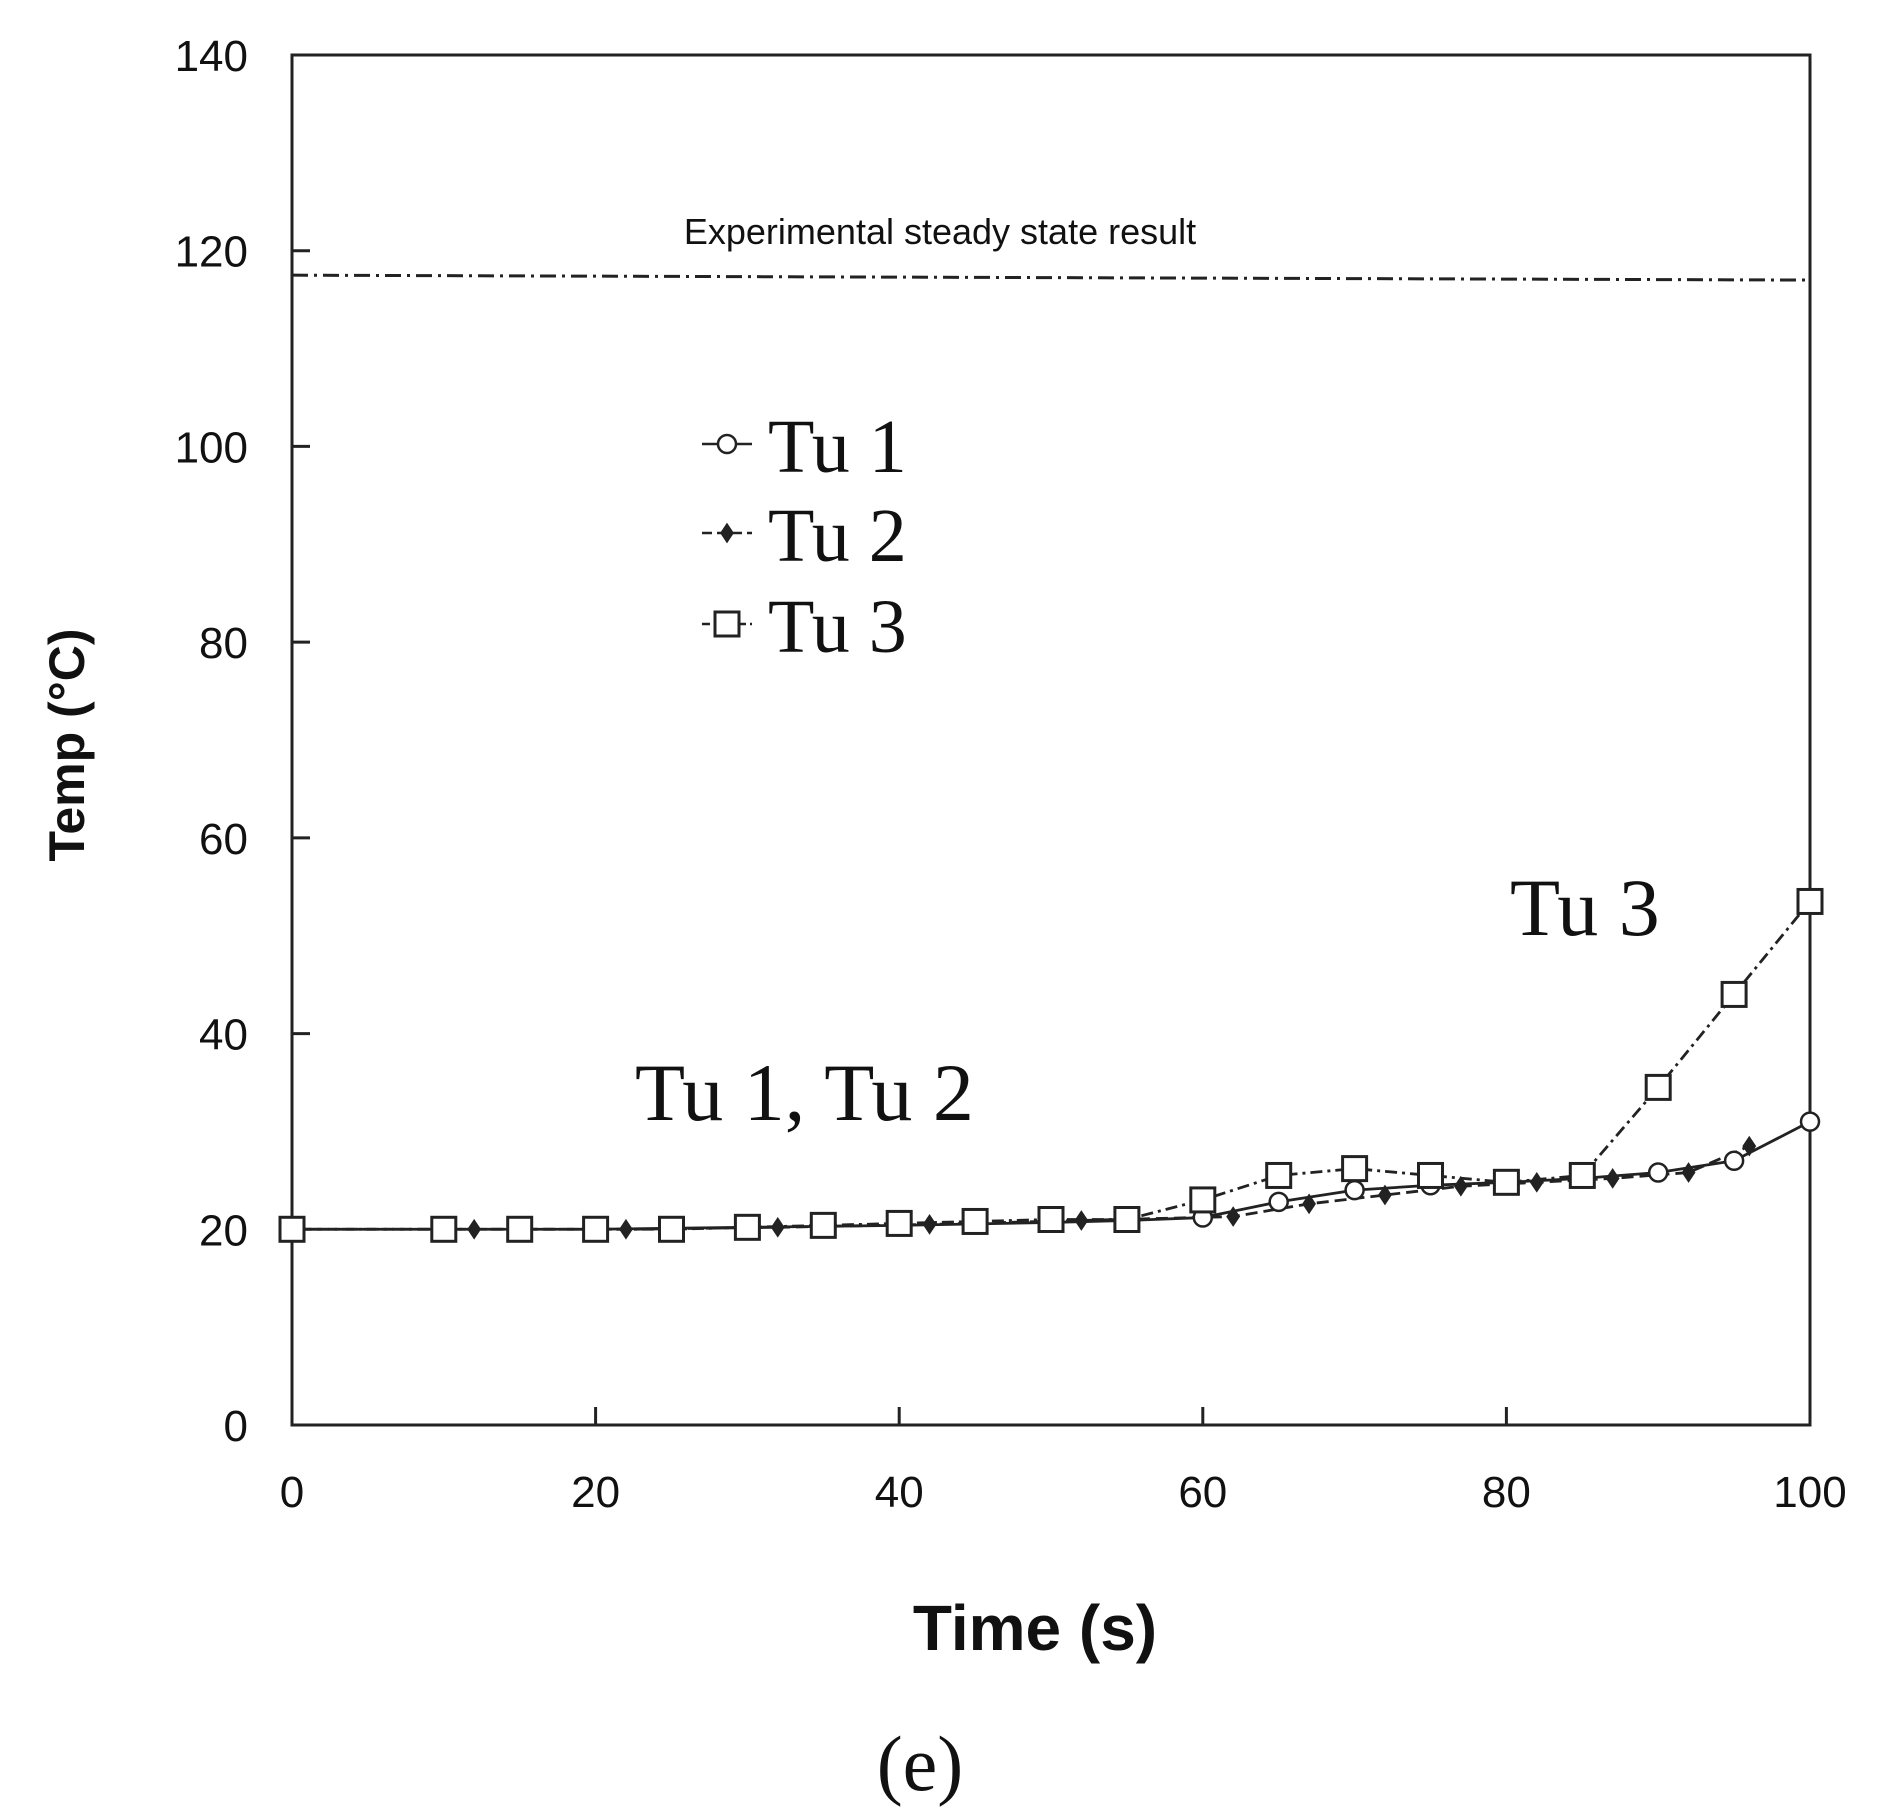 The height and width of the screenshot is (1811, 1881). I want to click on y-tick-label: 80, so click(223, 643).